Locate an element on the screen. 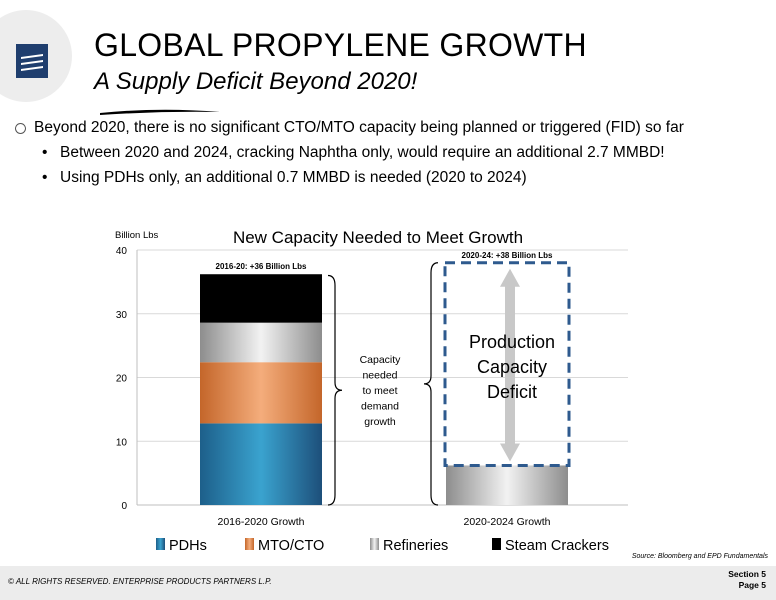 This screenshot has height=600, width=776. bar1-total-label: 2016-20: +36 Billion Lbs is located at coordinates (261, 266).